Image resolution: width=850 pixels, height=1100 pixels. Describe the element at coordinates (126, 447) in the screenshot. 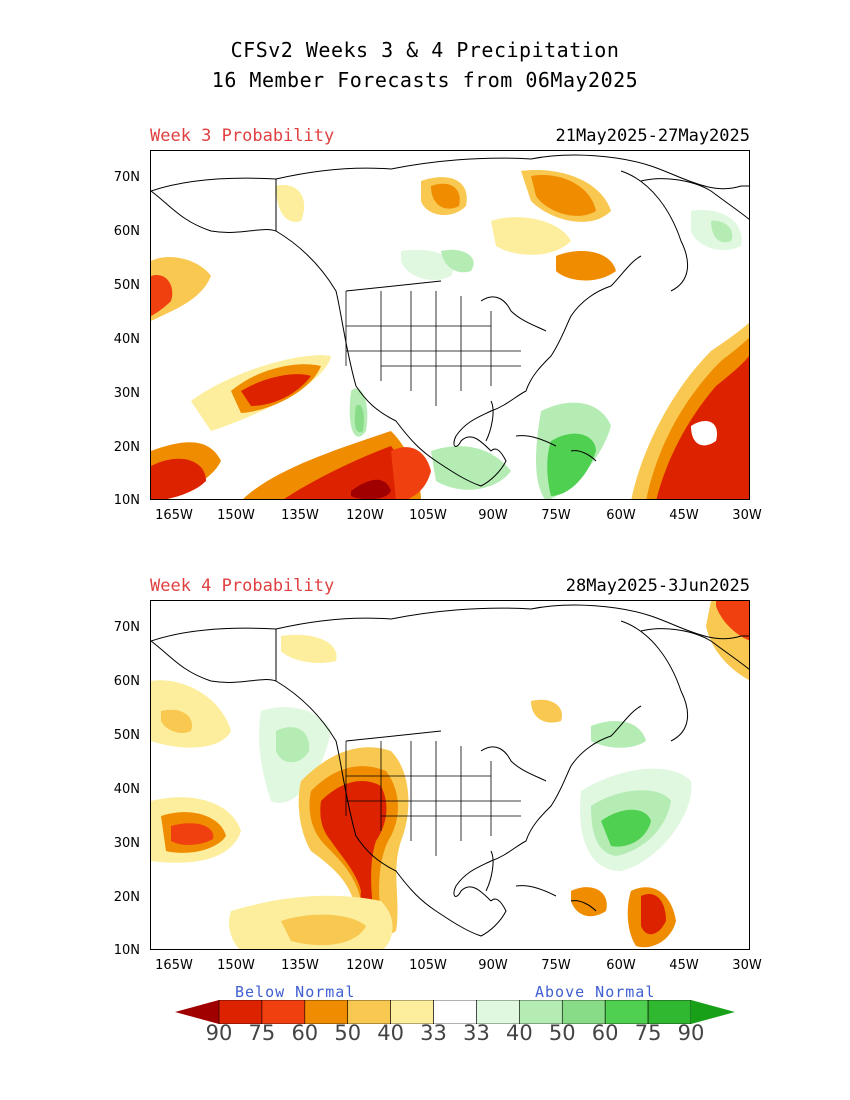

I see `week3-lat-label: 20N` at that location.